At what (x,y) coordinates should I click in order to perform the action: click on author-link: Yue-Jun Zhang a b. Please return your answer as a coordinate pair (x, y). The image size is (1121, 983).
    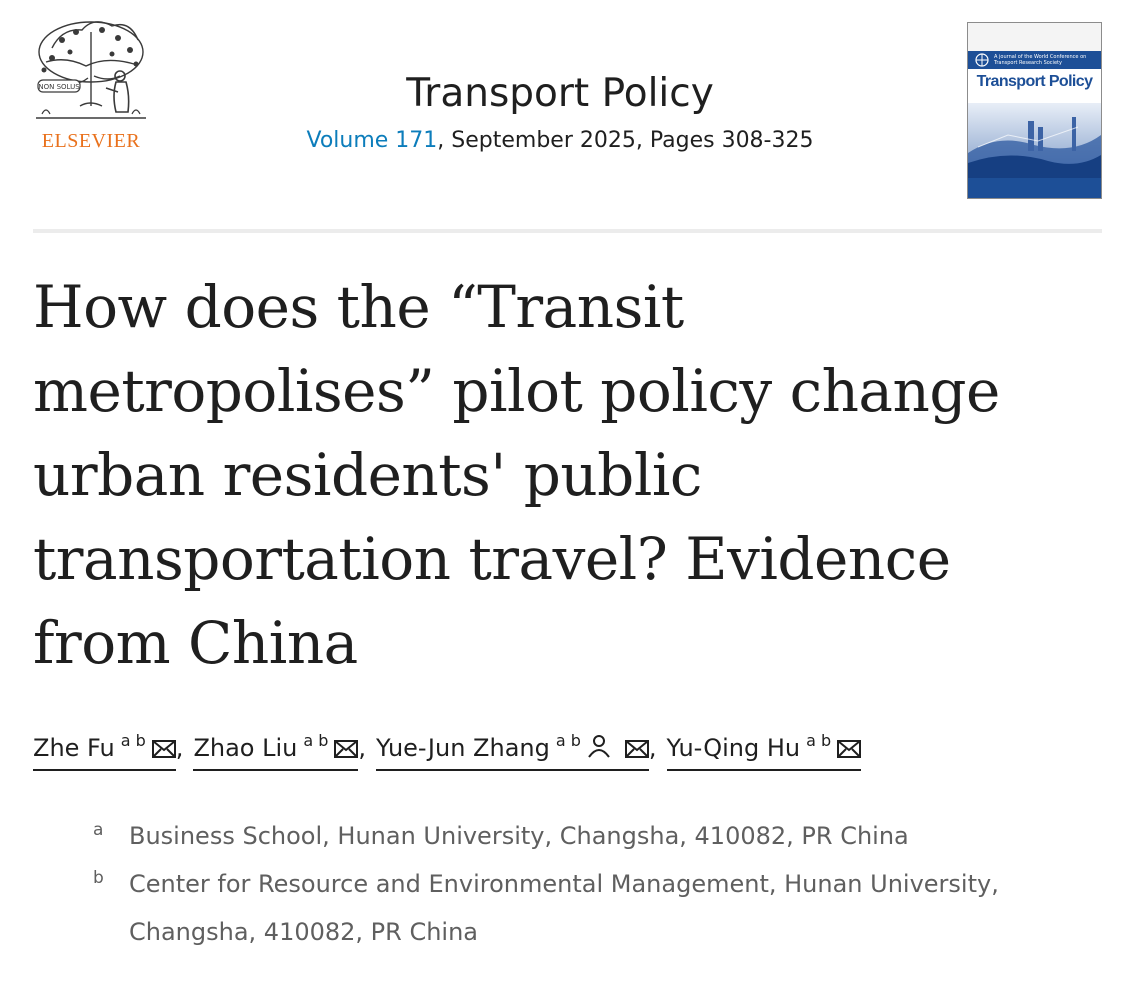
    Looking at the image, I should click on (512, 746).